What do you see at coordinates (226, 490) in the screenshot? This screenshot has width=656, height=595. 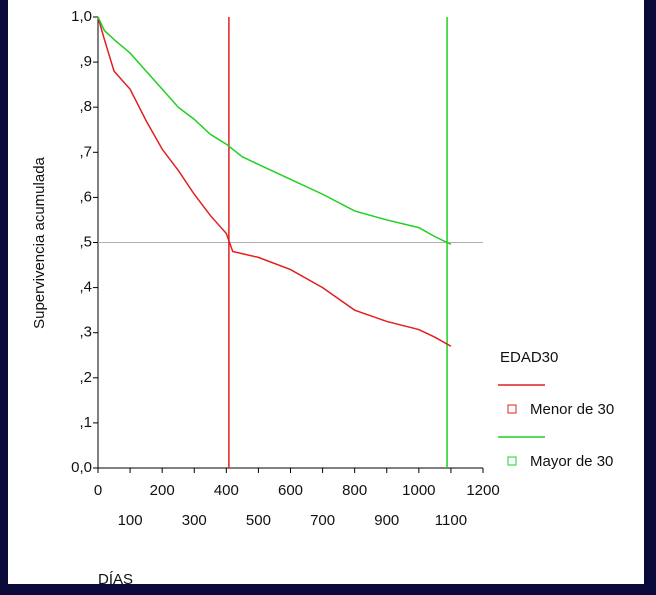 I see `x-tick-label: 400` at bounding box center [226, 490].